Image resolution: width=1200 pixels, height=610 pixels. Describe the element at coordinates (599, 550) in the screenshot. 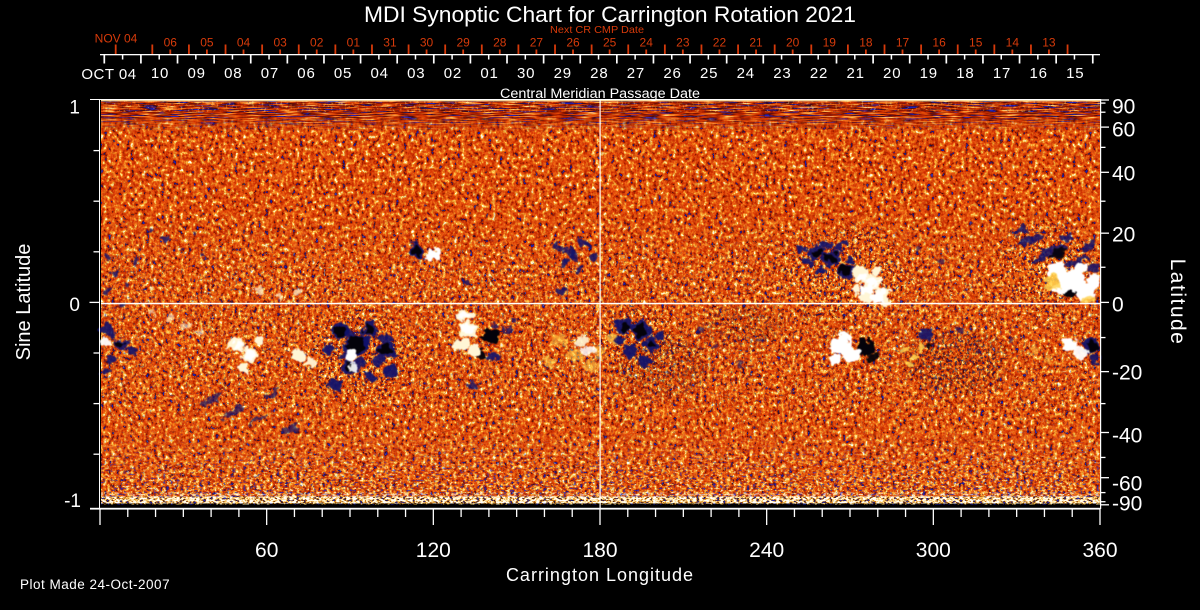

I see `svg-text: 180` at that location.